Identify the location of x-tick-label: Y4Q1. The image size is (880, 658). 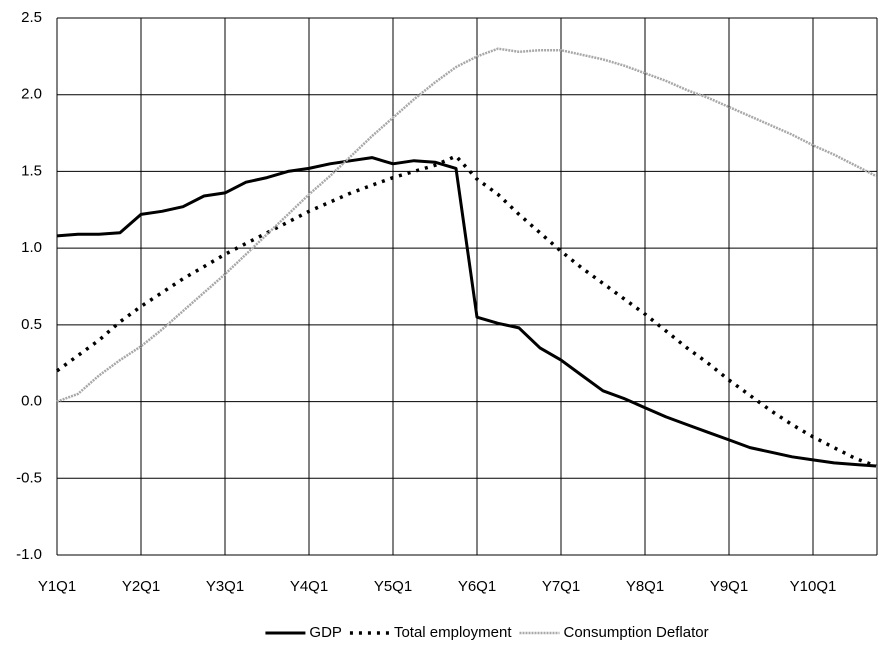
(309, 586).